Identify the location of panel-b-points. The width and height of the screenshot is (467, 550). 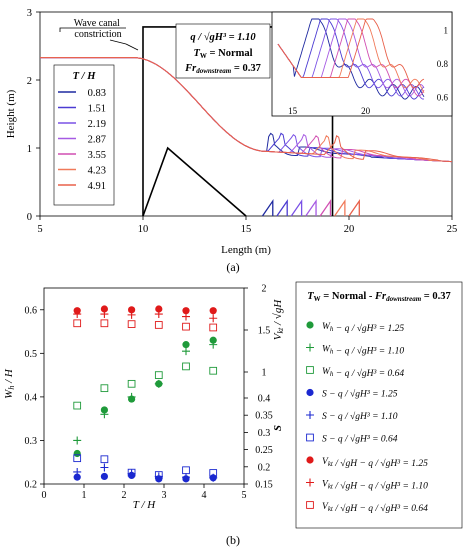
(145, 394).